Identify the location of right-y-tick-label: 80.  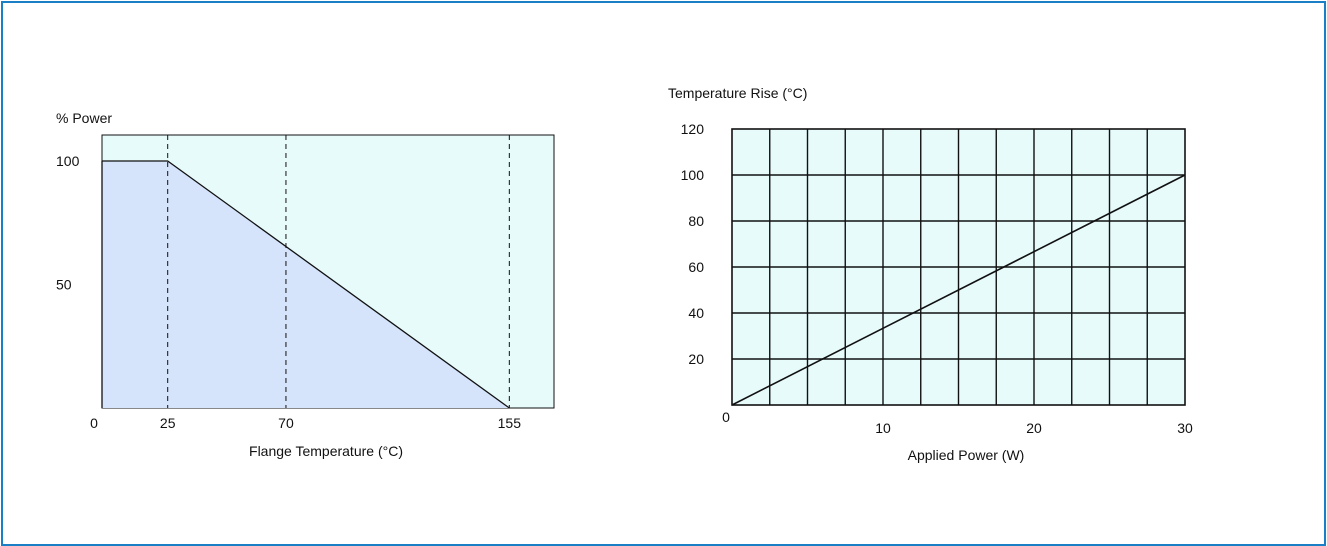
(696, 221).